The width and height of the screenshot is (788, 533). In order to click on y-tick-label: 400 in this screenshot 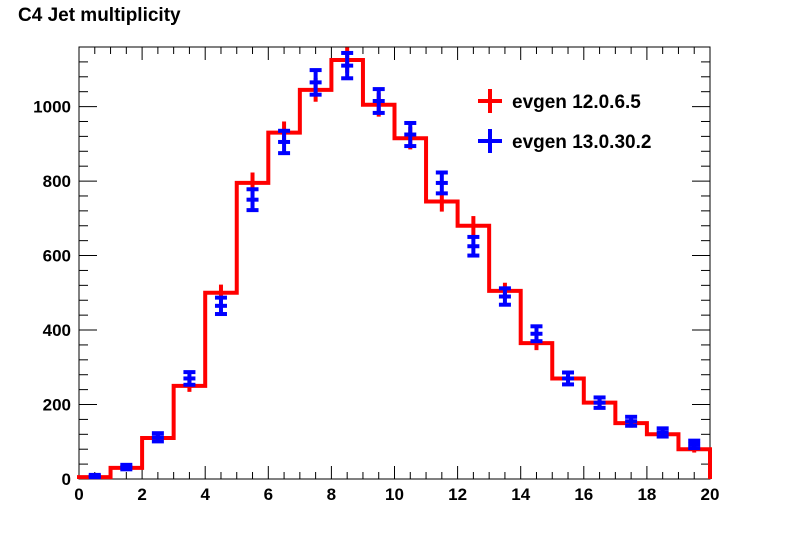, I will do `click(57, 330)`.